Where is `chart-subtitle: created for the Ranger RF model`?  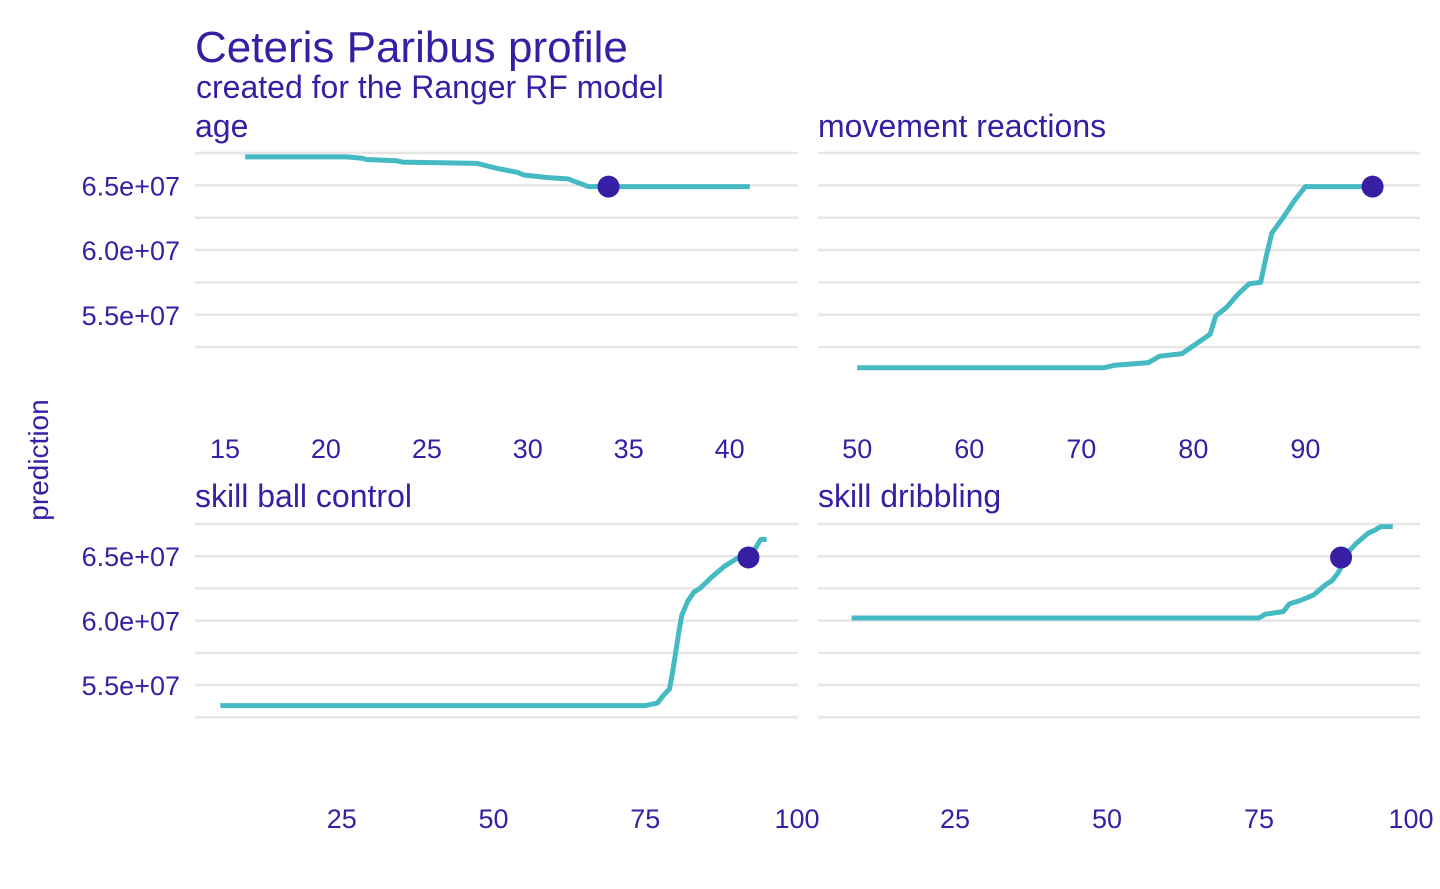
chart-subtitle: created for the Ranger RF model is located at coordinates (430, 87).